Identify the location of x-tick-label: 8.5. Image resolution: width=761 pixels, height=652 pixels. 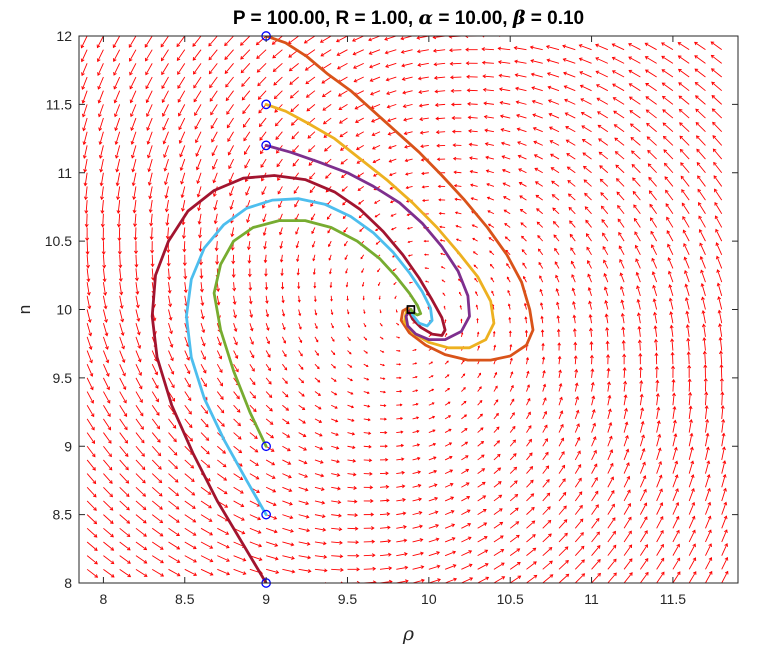
(185, 599).